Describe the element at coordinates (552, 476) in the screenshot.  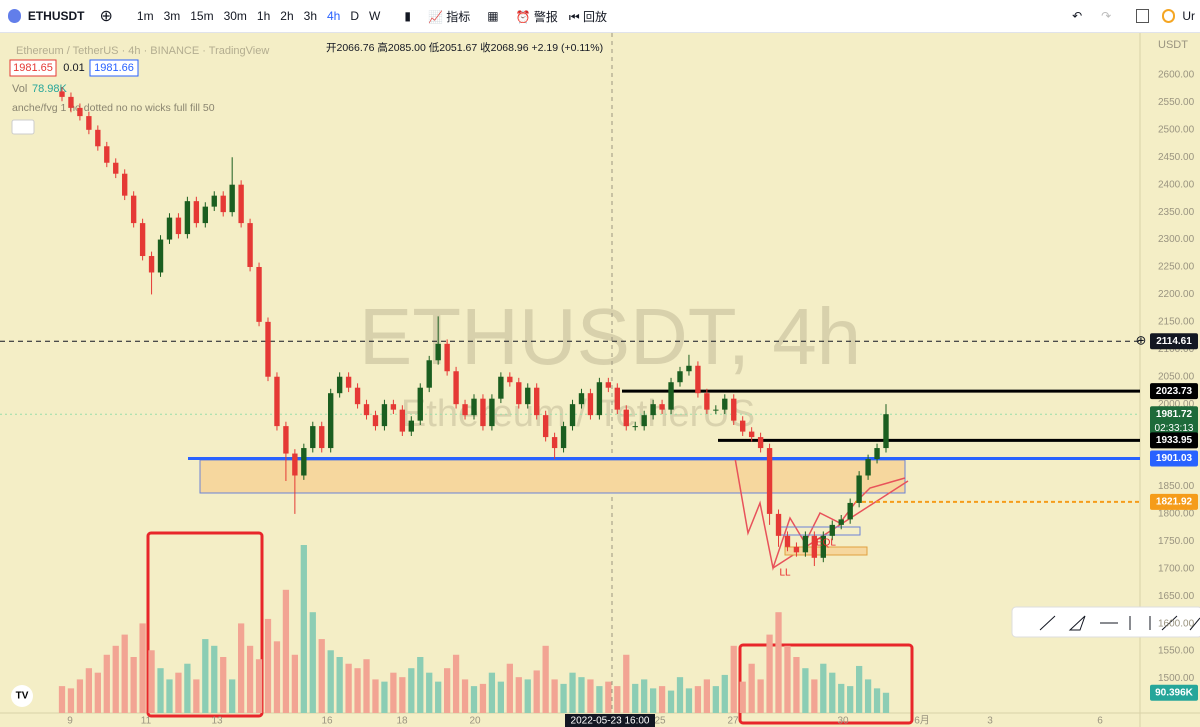
I see `fvg-zone` at that location.